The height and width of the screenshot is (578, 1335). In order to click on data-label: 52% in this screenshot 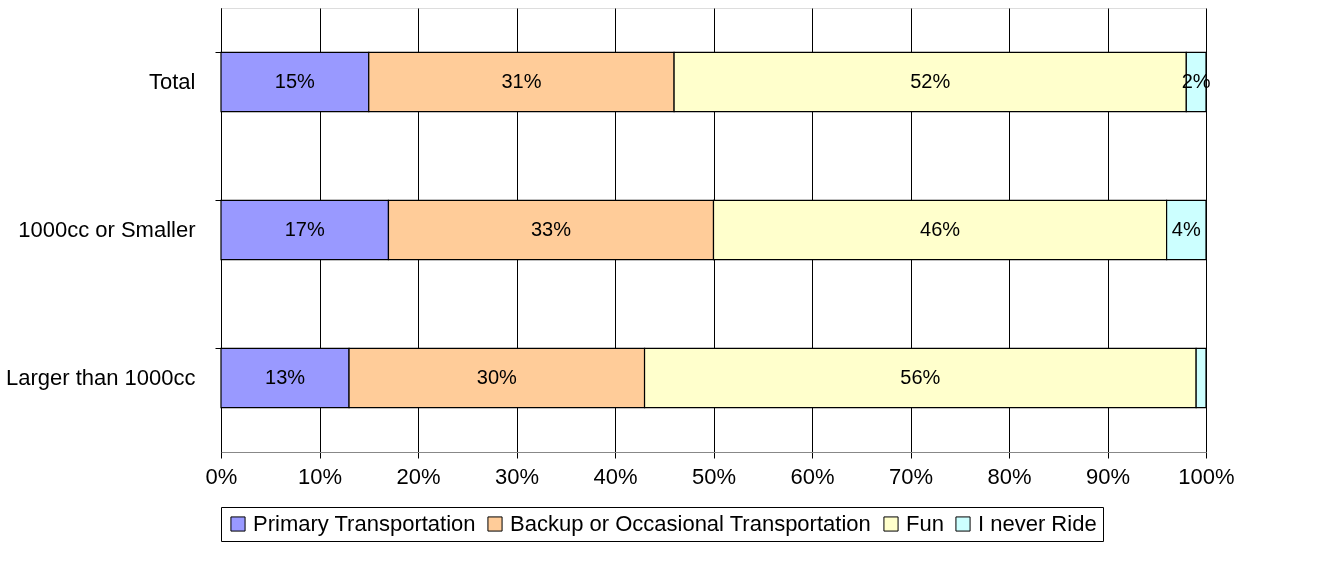, I will do `click(930, 81)`.